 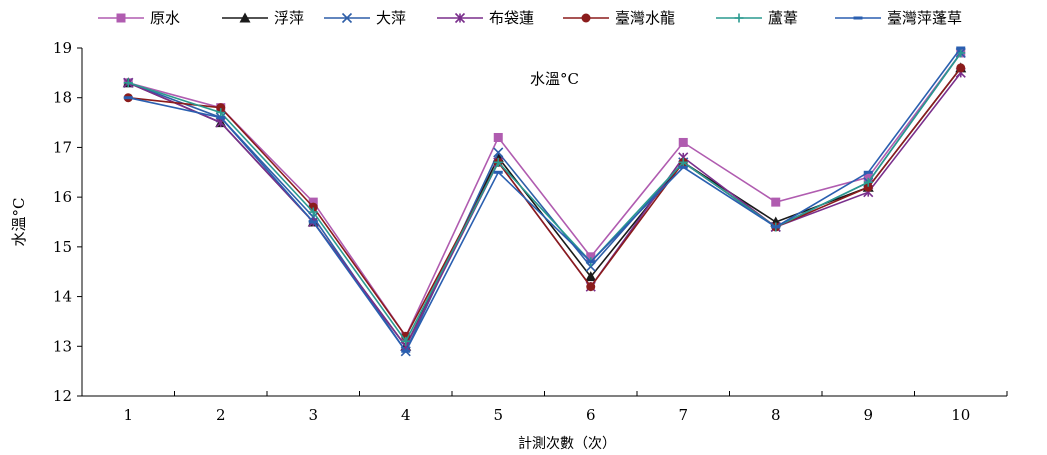 What do you see at coordinates (128, 415) in the screenshot?
I see `x-tick-label: 1` at bounding box center [128, 415].